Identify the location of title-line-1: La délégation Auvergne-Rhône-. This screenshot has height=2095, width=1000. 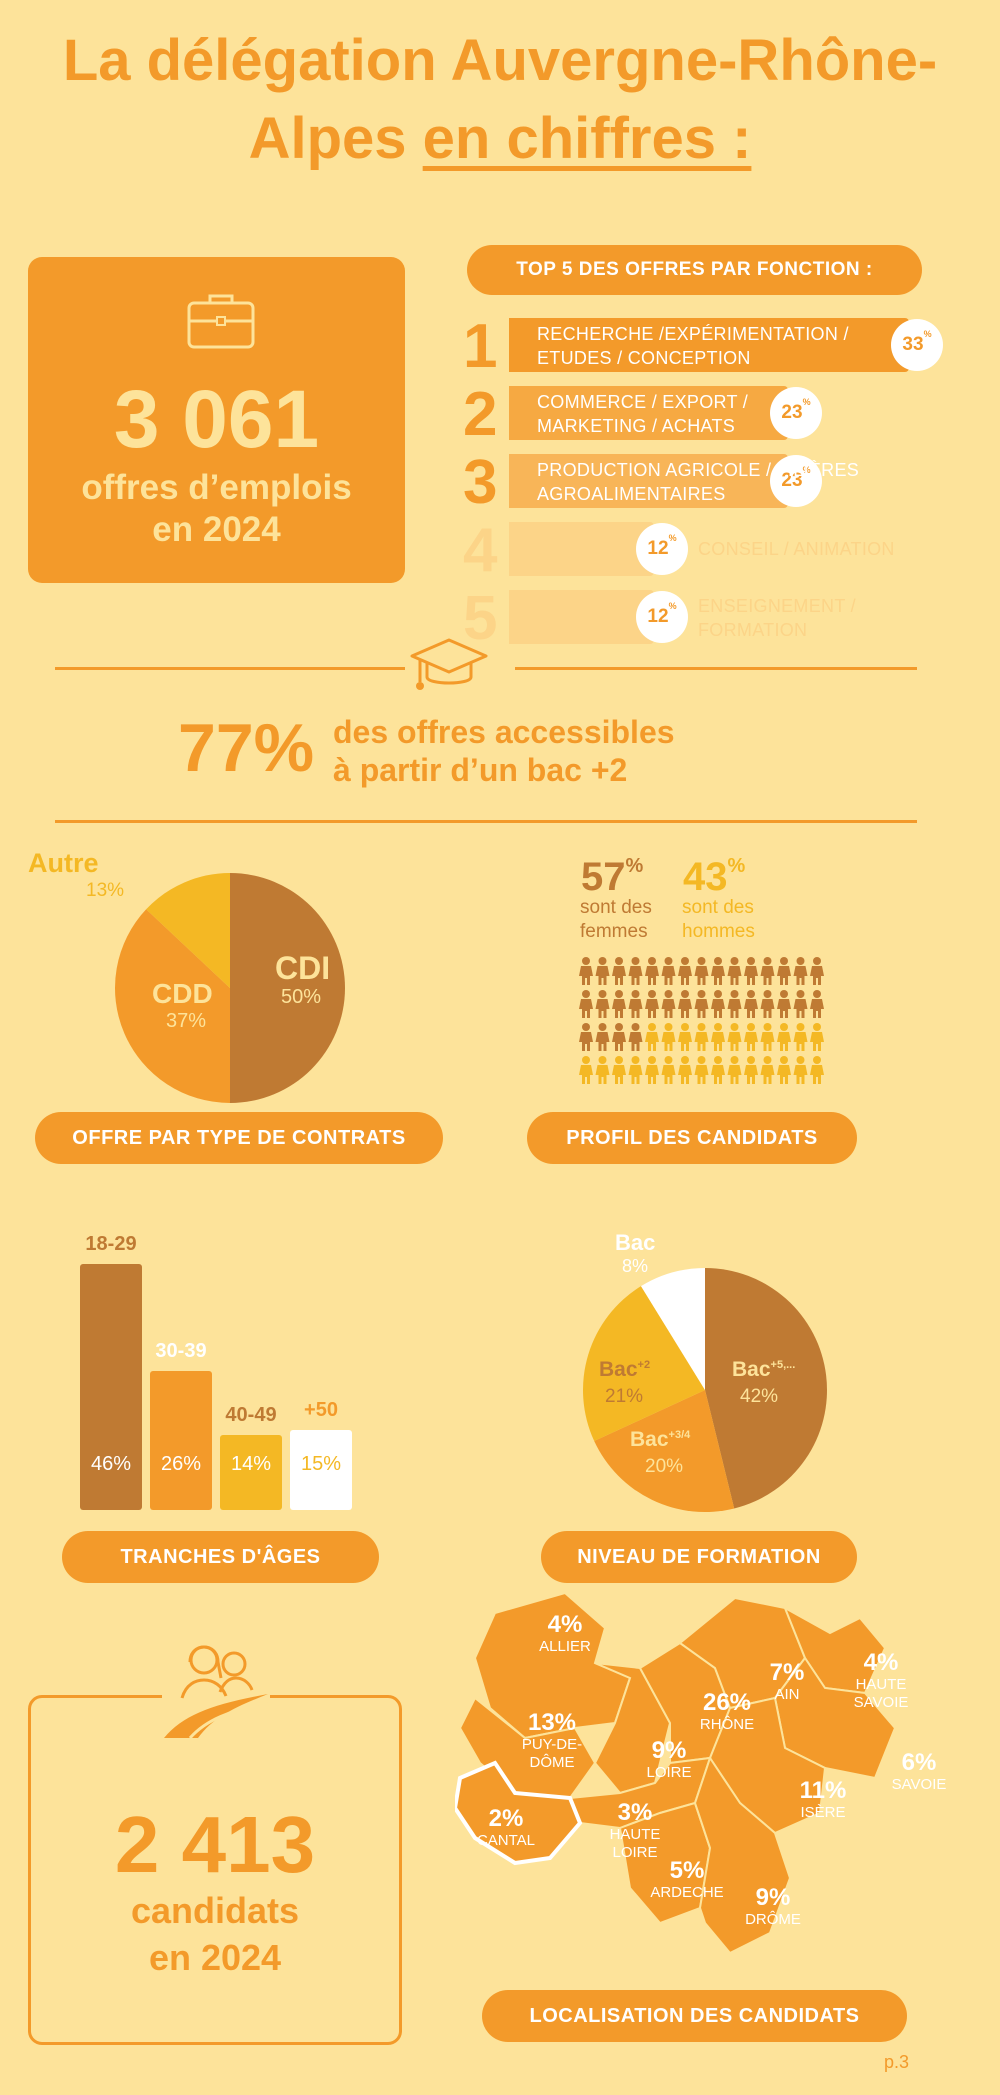
(500, 60).